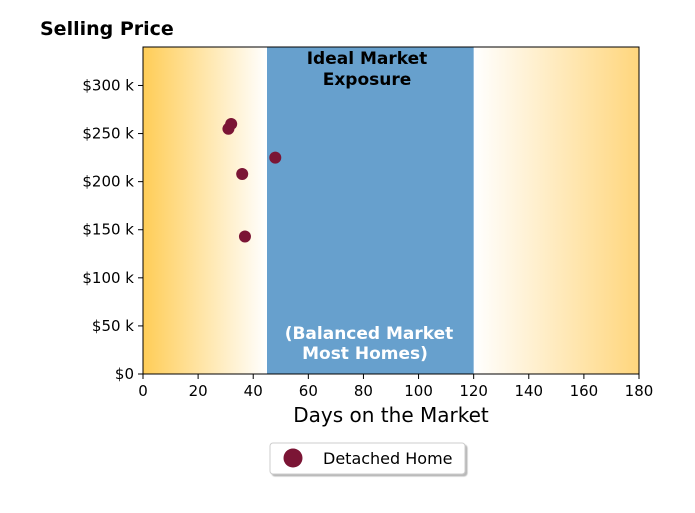 This screenshot has height=513, width=695. What do you see at coordinates (639, 391) in the screenshot?
I see `x-tick-label: 180` at bounding box center [639, 391].